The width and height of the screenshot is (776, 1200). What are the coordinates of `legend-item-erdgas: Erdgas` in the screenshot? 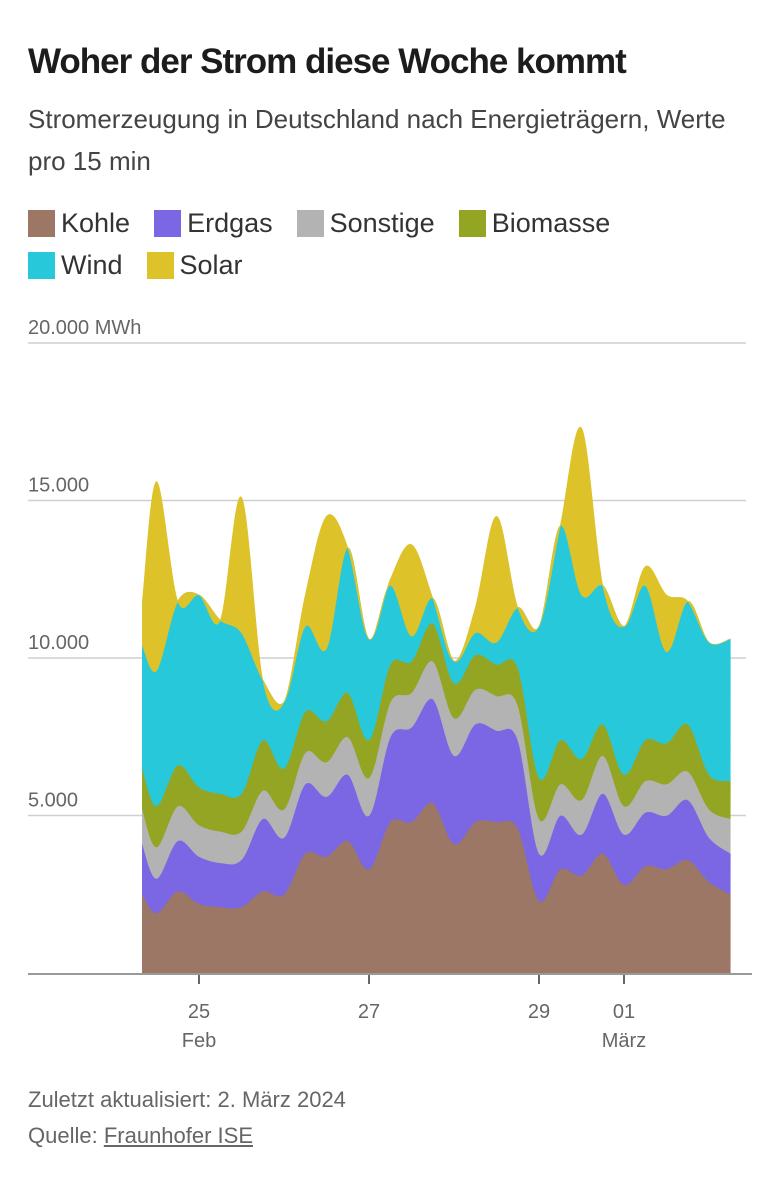 It's located at (213, 223).